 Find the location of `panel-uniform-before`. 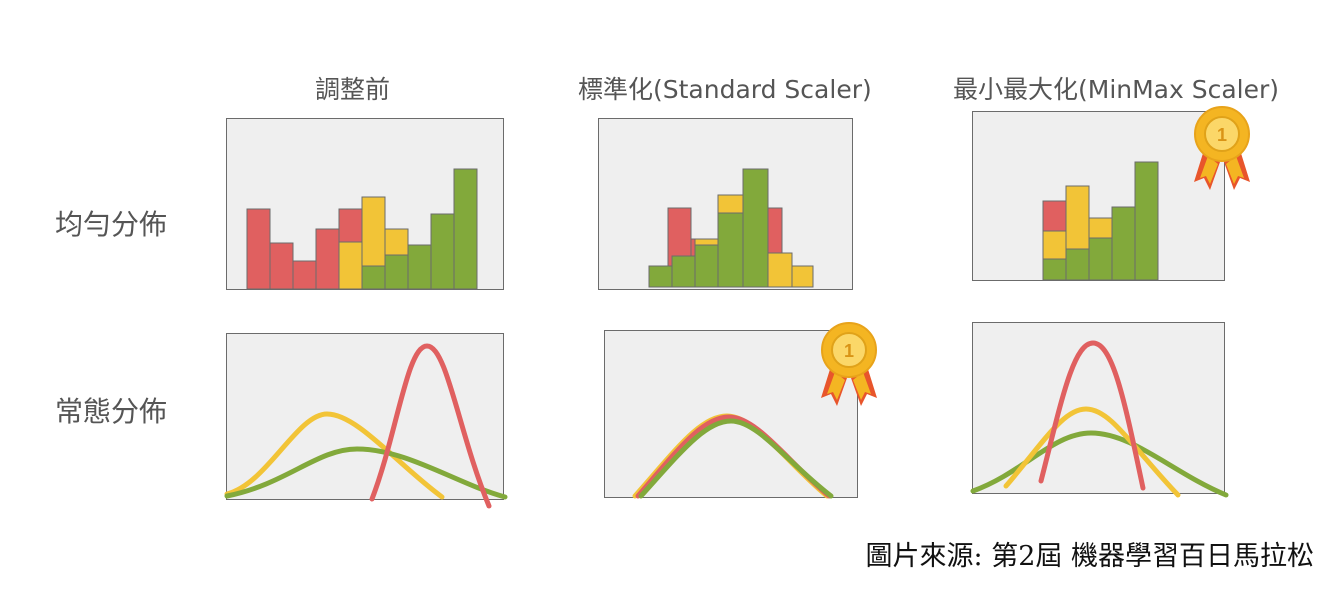

panel-uniform-before is located at coordinates (365, 204).